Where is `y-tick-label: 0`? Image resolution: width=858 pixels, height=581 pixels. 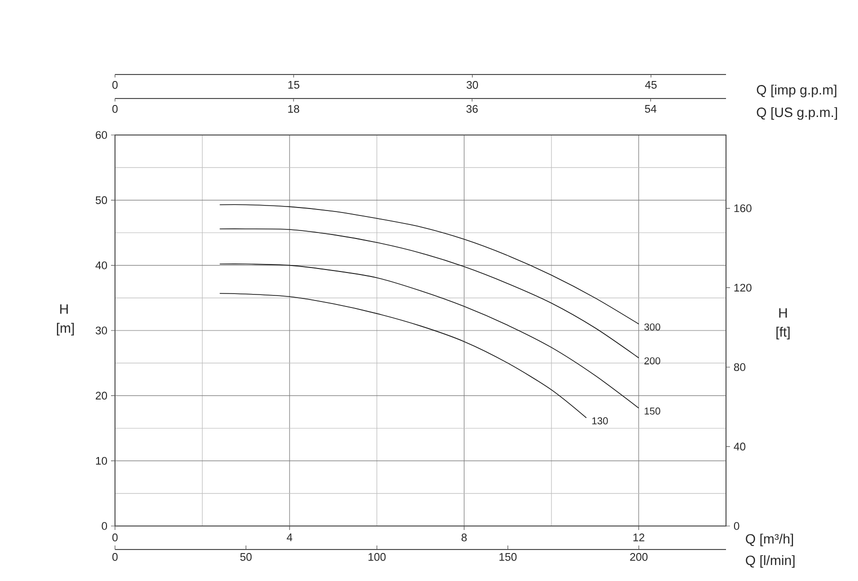 y-tick-label: 0 is located at coordinates (105, 526).